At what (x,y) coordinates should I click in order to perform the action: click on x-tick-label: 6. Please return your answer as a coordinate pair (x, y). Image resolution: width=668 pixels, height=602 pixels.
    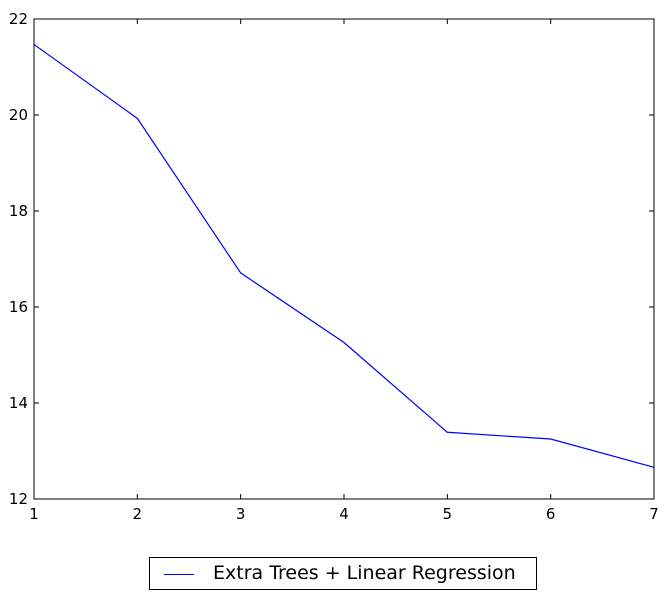
    Looking at the image, I should click on (551, 514).